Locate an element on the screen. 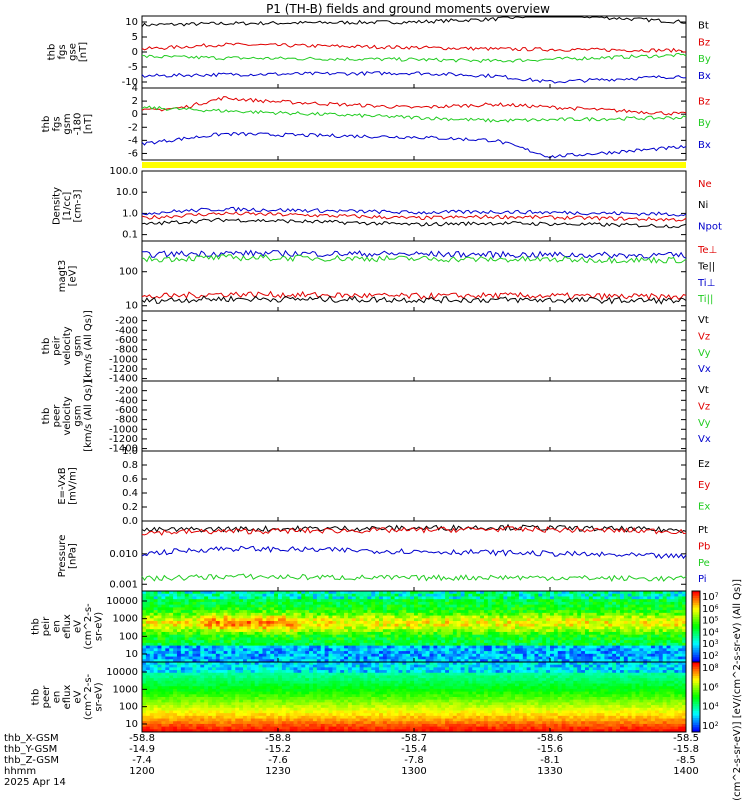 This screenshot has width=750, height=800. y-tick-label: 0.6 is located at coordinates (130, 479).